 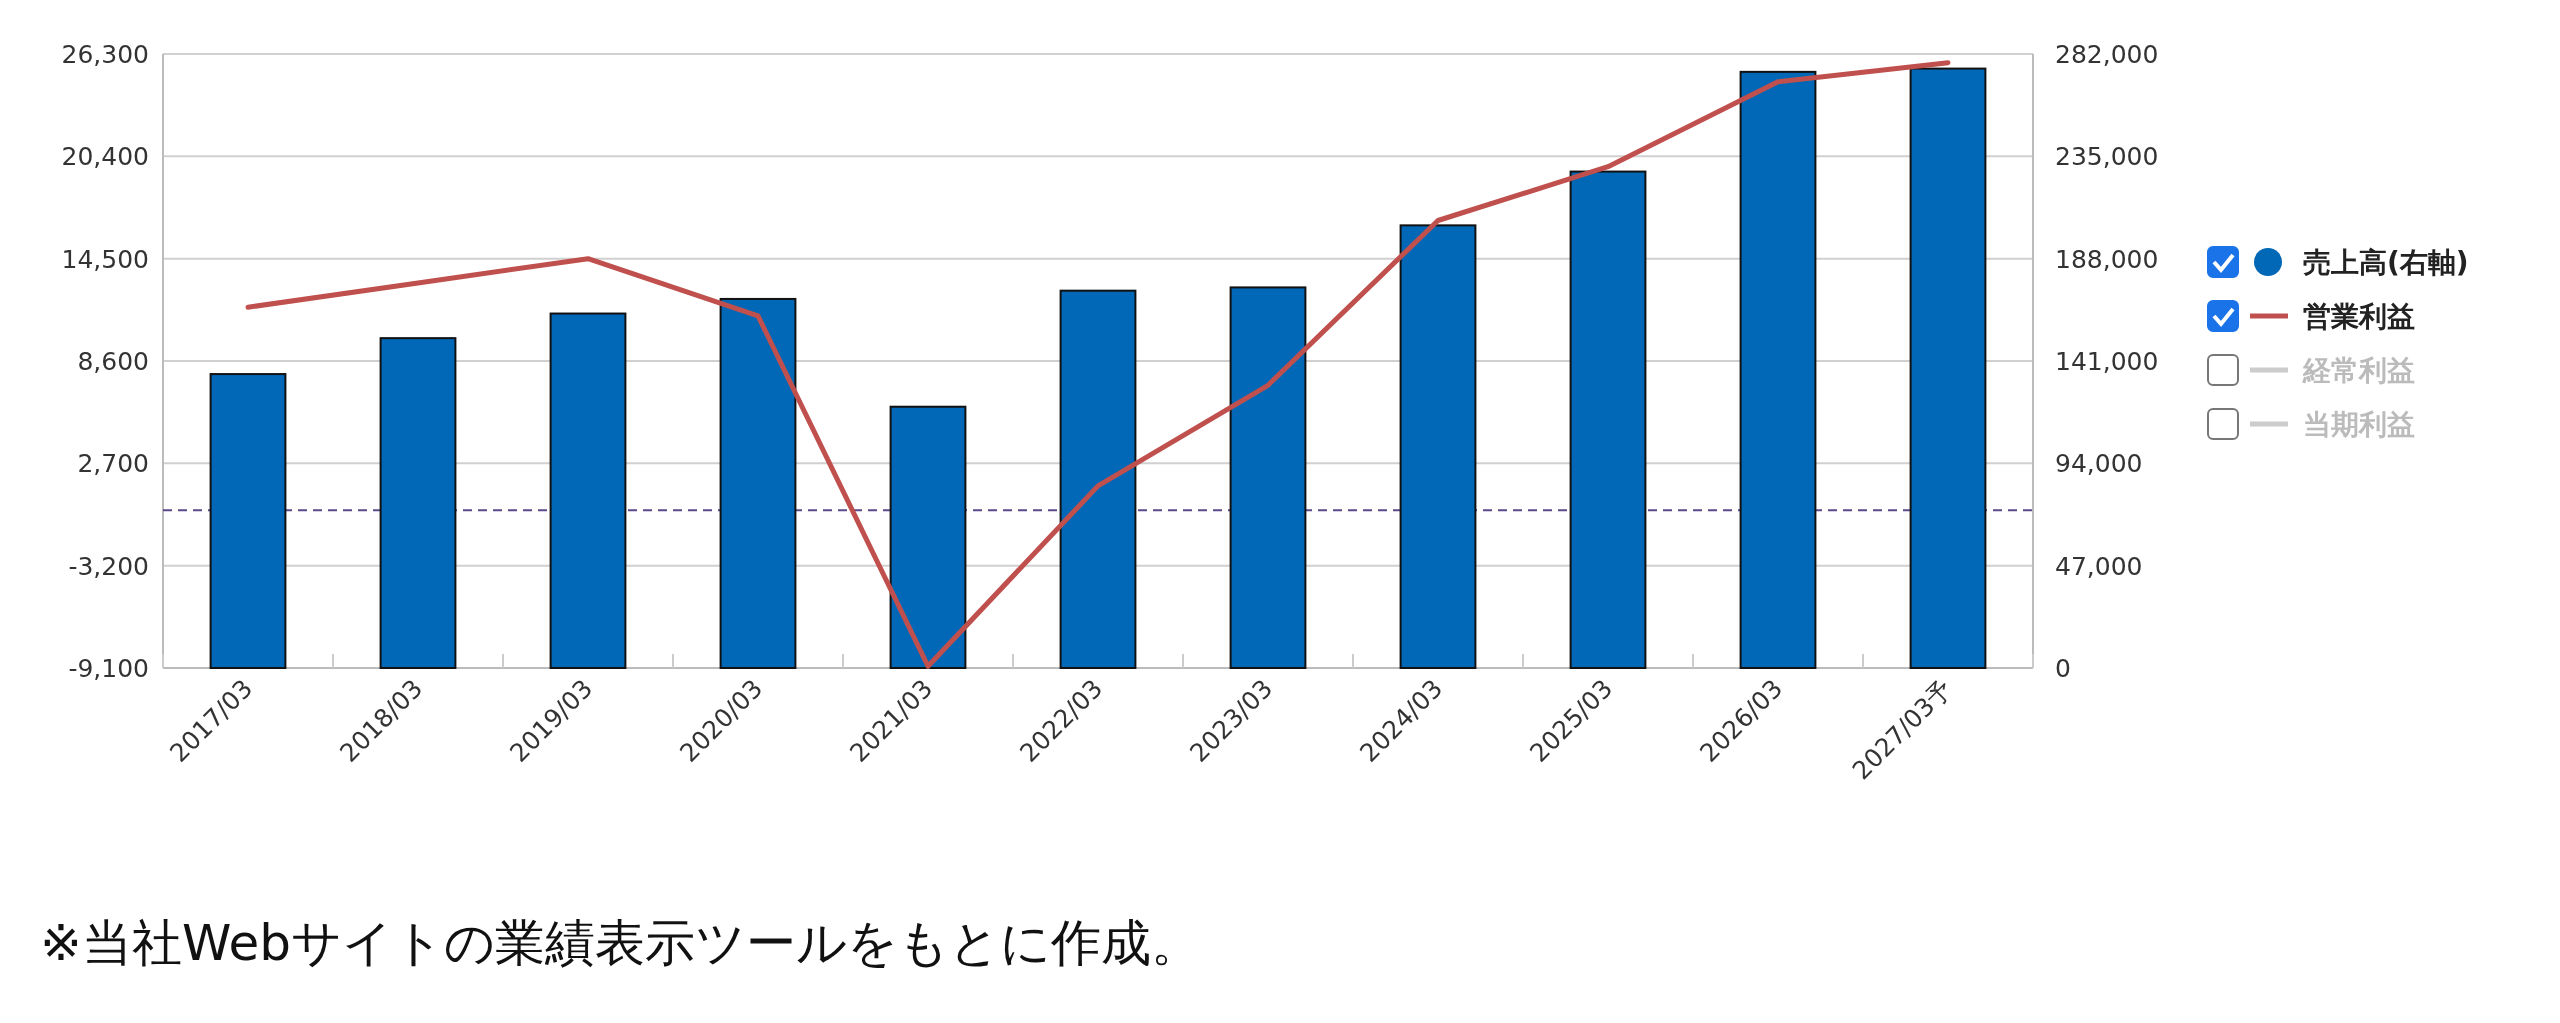 I want to click on y-tick-label: 14,500, so click(x=105, y=259).